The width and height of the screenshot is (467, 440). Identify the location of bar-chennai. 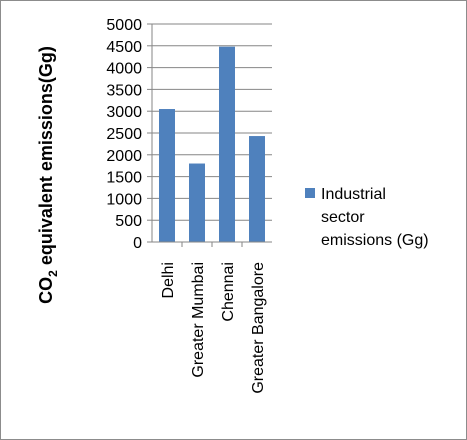
(227, 144).